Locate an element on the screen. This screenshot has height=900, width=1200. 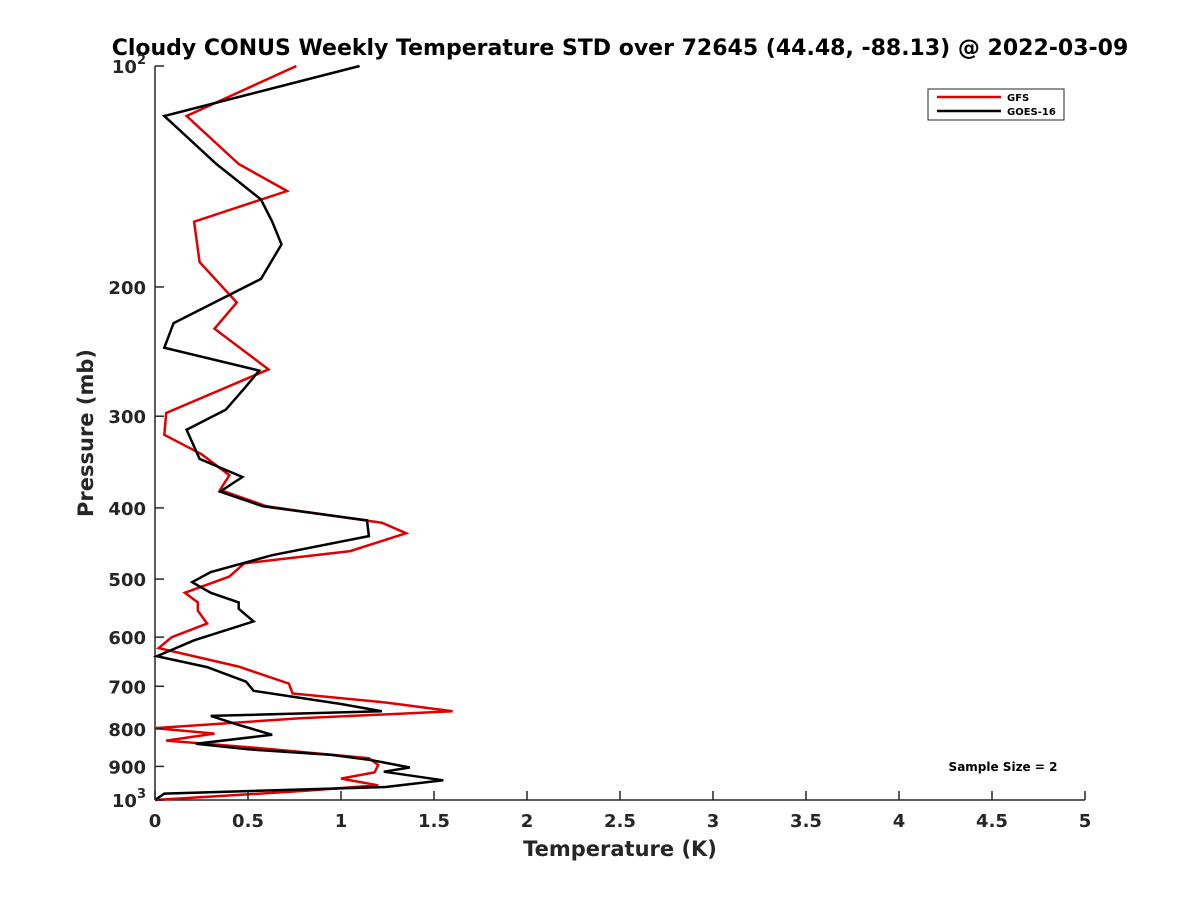
x-tick-label: 3 is located at coordinates (713, 821).